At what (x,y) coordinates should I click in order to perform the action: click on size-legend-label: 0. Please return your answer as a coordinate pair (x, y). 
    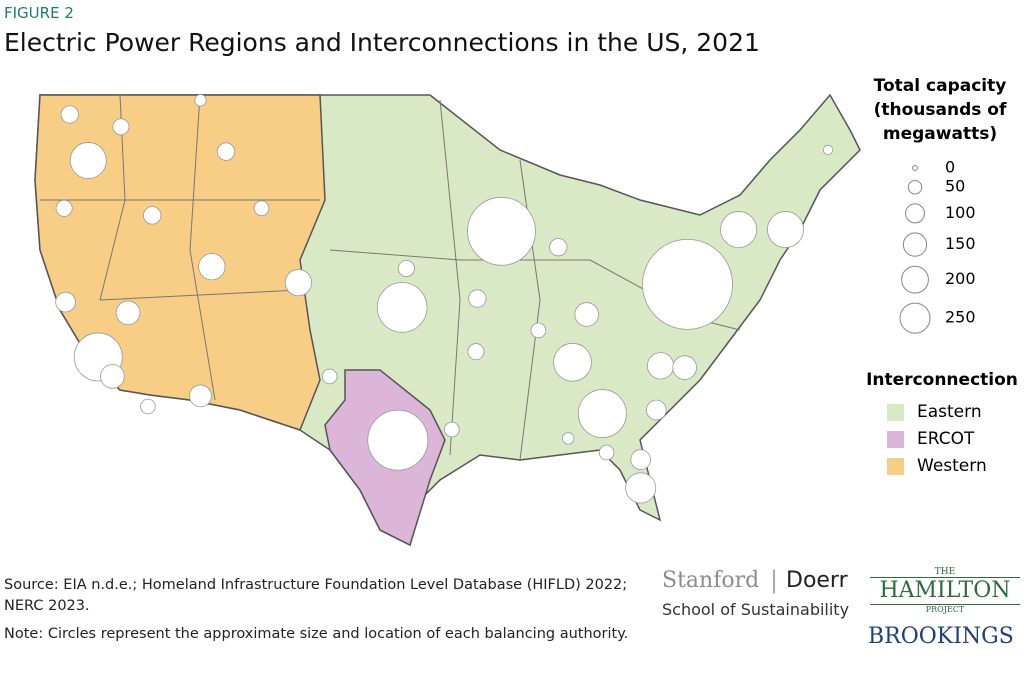
    Looking at the image, I should click on (950, 167).